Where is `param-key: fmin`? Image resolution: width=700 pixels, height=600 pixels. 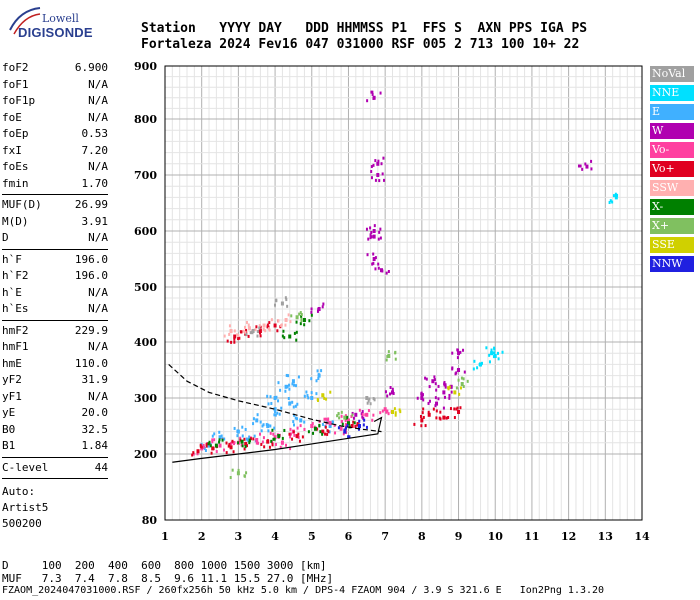
param-key: fmin is located at coordinates (15, 183).